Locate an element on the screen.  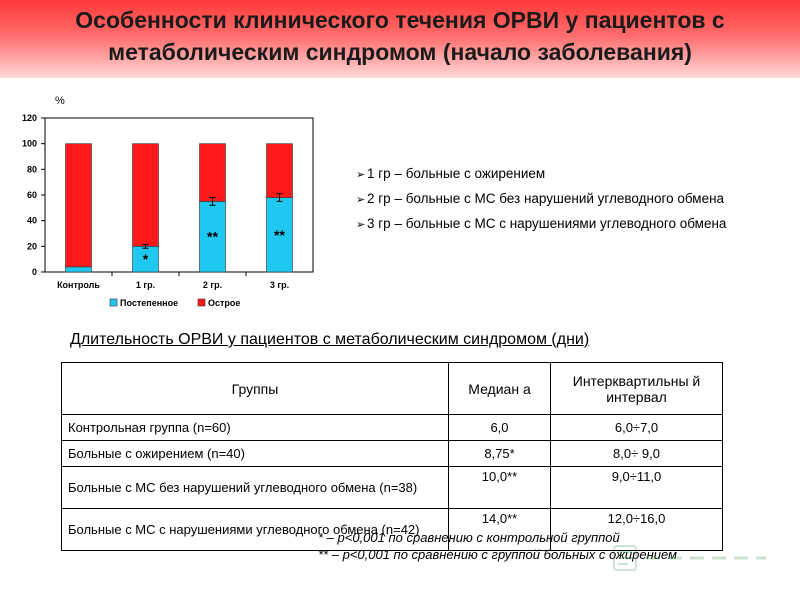
table-cell-iqr: 6,0÷7,0 is located at coordinates (636, 427).